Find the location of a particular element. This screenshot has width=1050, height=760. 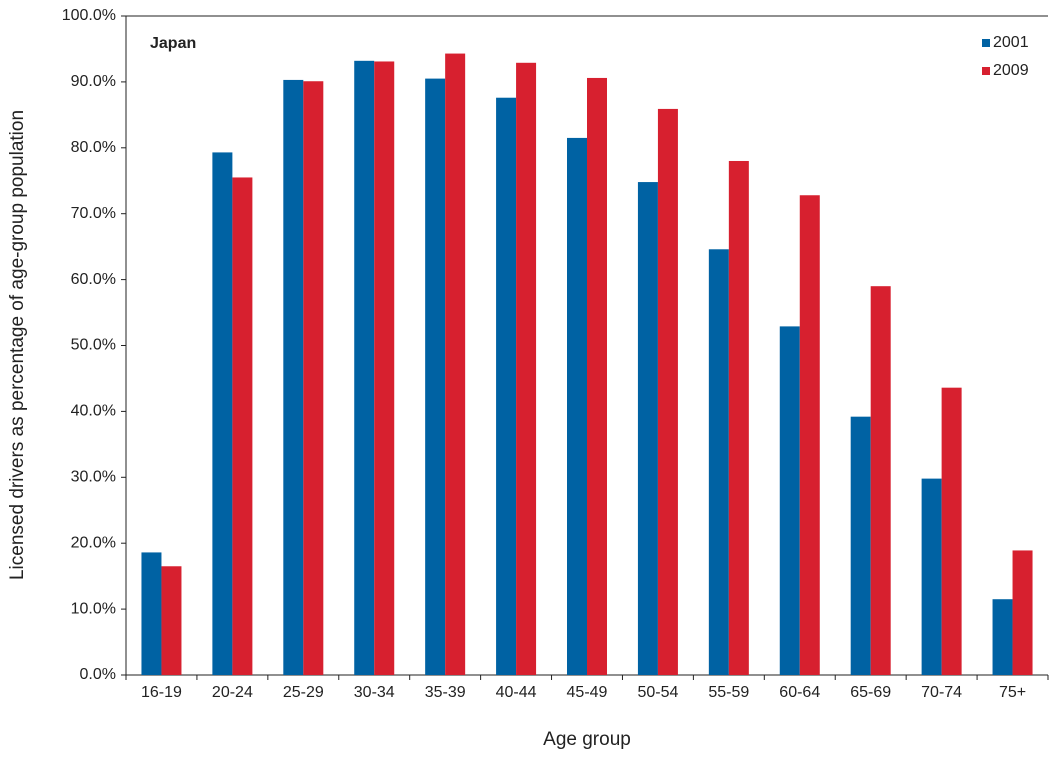

y-tick-label: 100.0% is located at coordinates (89, 15).